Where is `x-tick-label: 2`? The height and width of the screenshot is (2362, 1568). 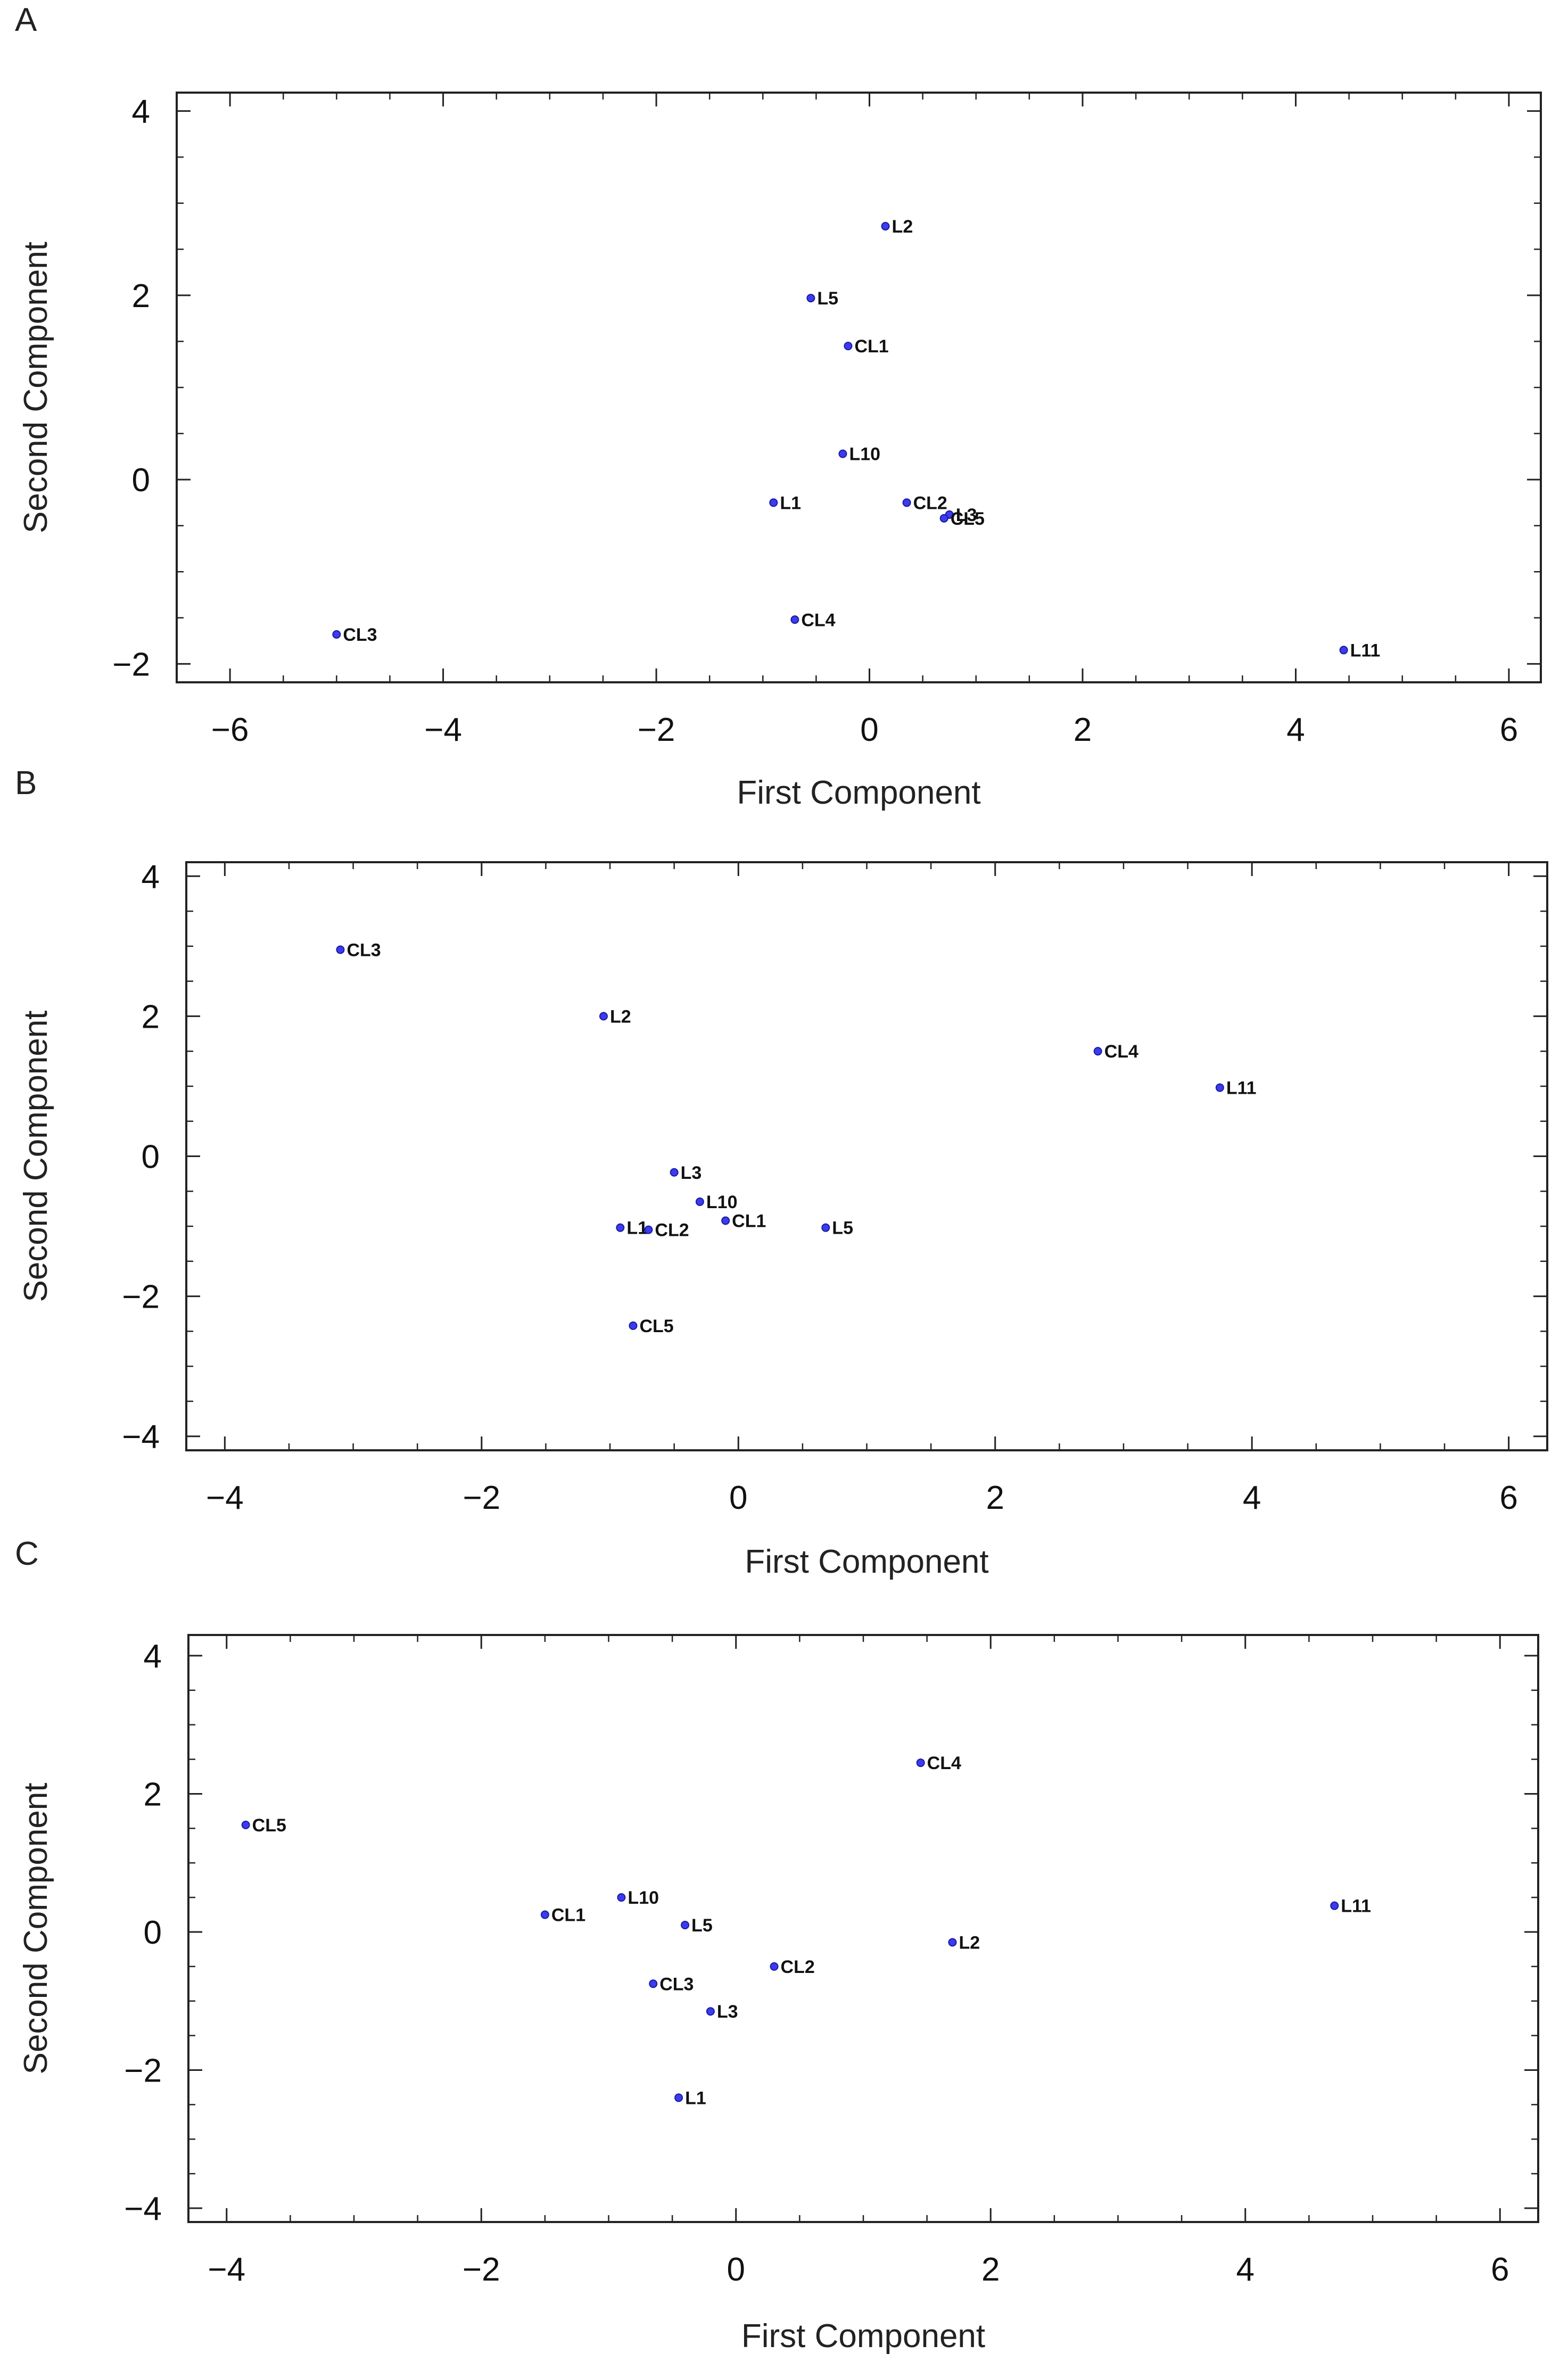
x-tick-label: 2 is located at coordinates (1083, 730).